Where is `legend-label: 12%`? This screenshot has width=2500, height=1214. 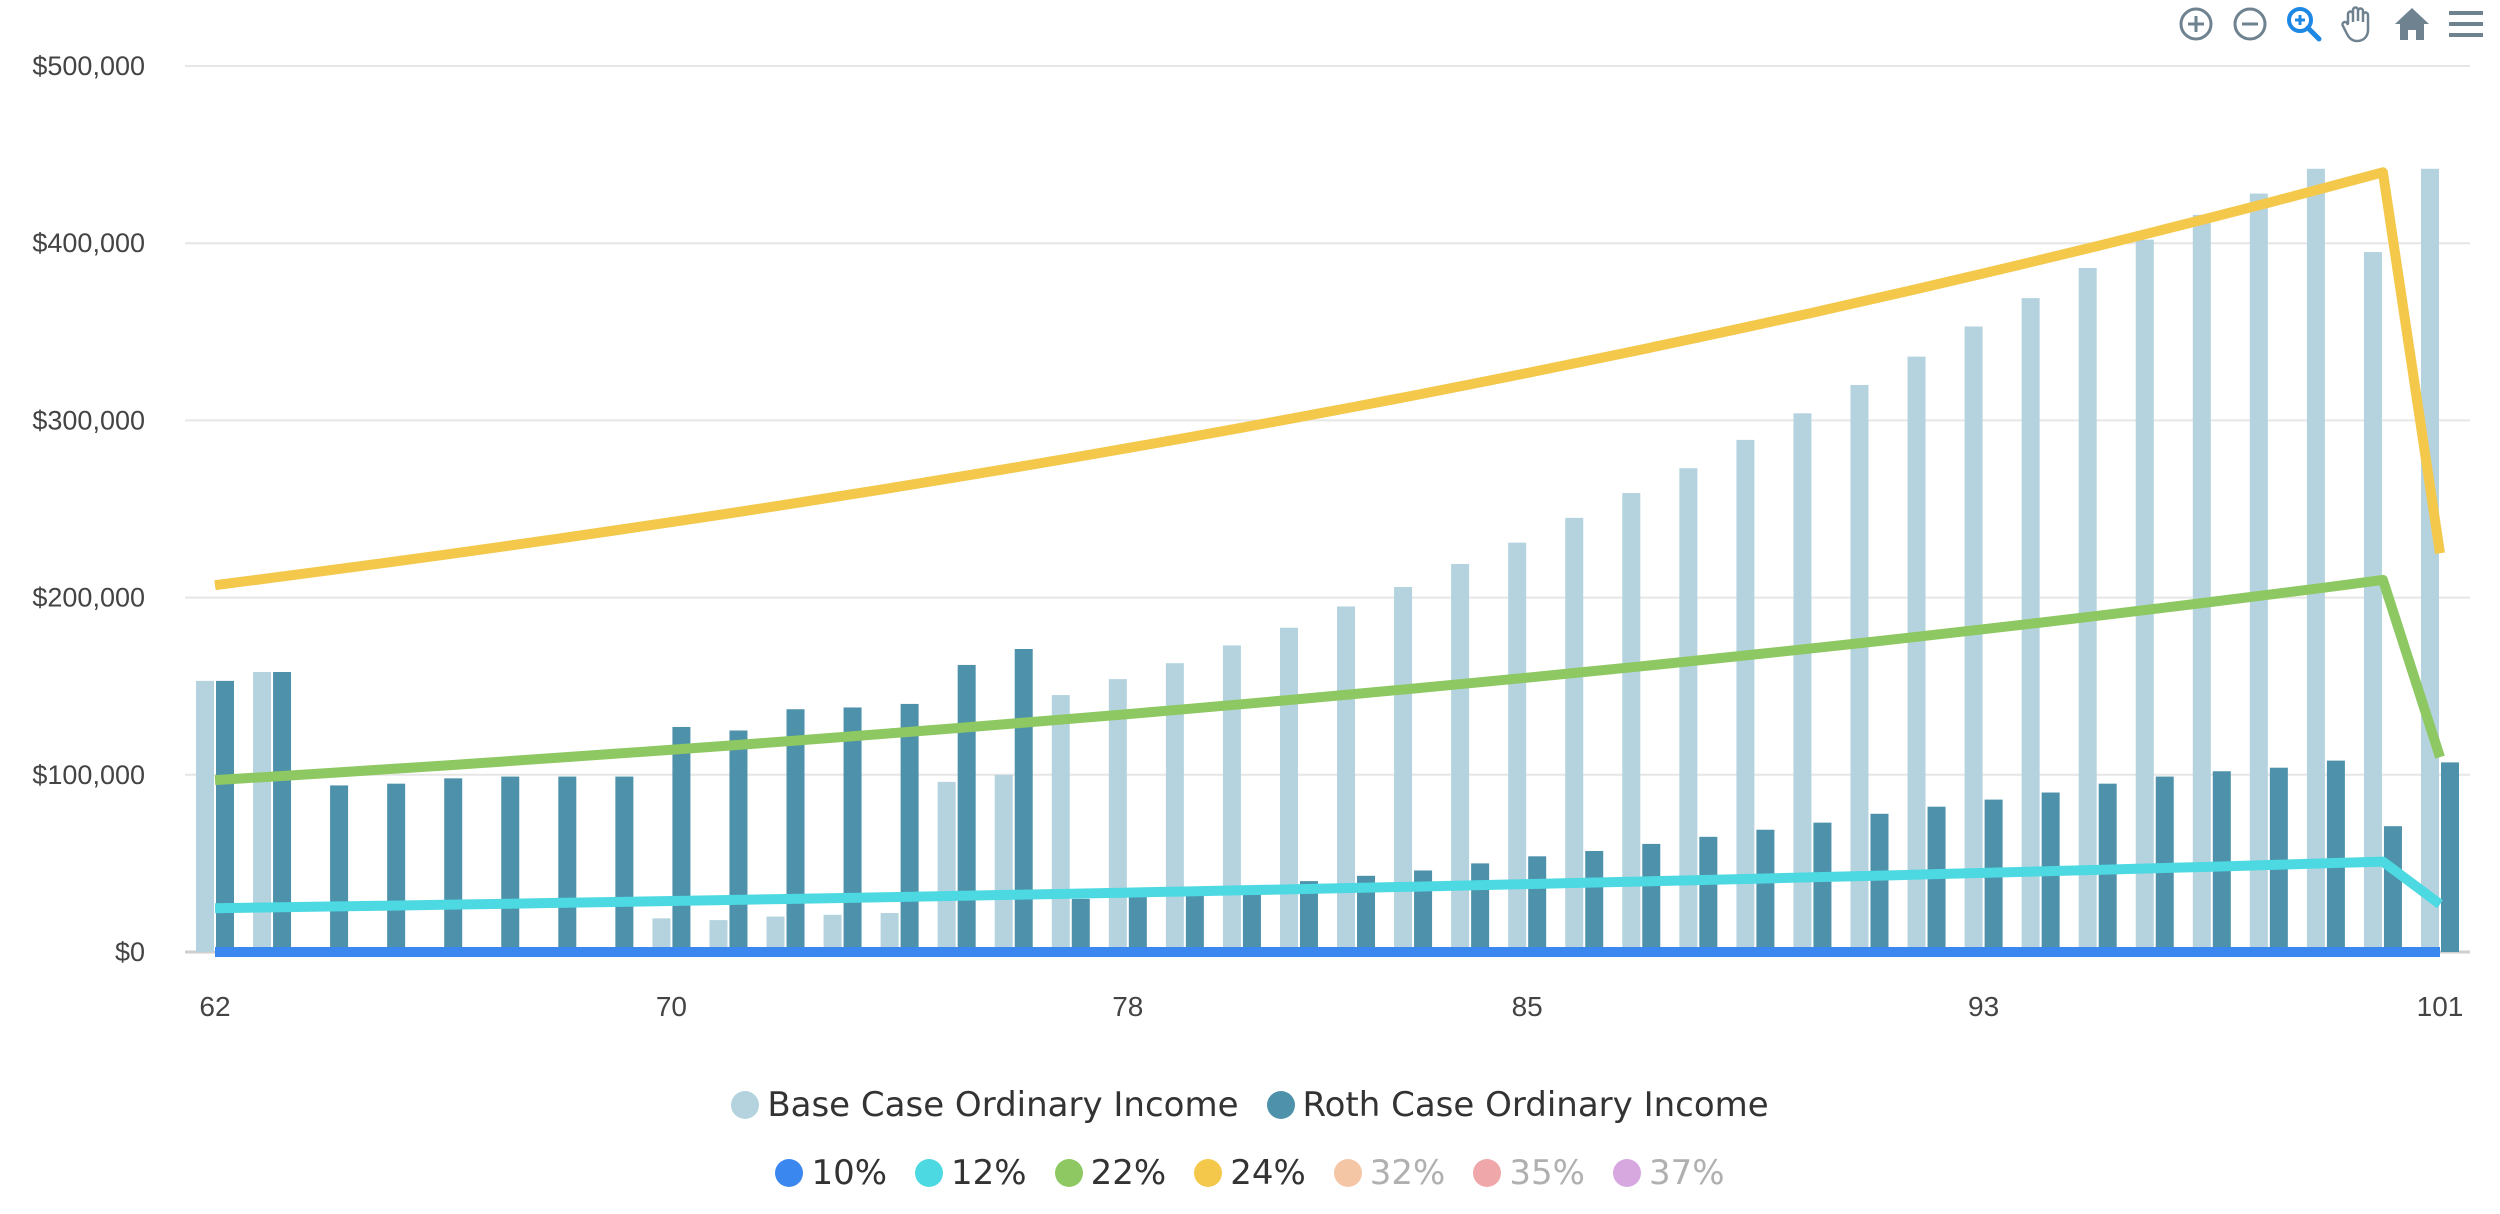 legend-label: 12% is located at coordinates (989, 1173).